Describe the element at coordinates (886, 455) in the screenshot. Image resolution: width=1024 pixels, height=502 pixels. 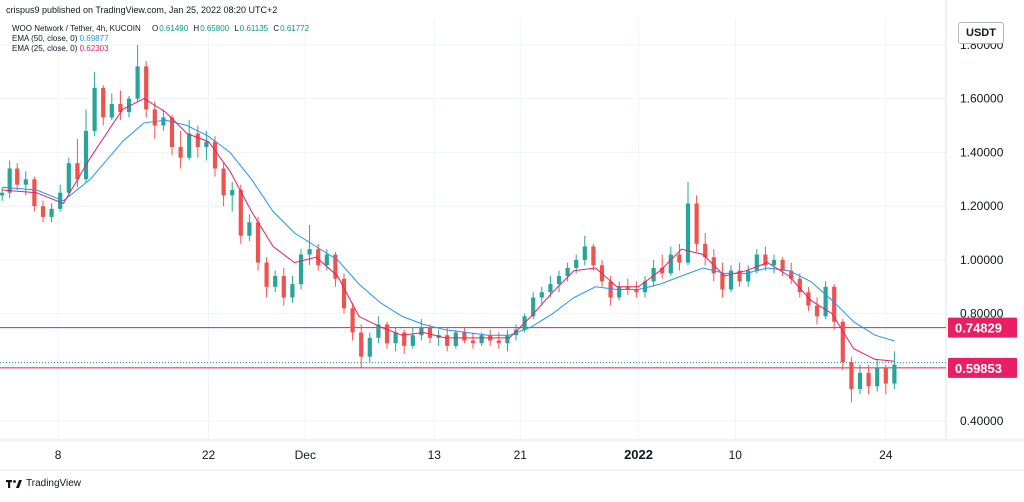
I see `time-tick-label: 24` at that location.